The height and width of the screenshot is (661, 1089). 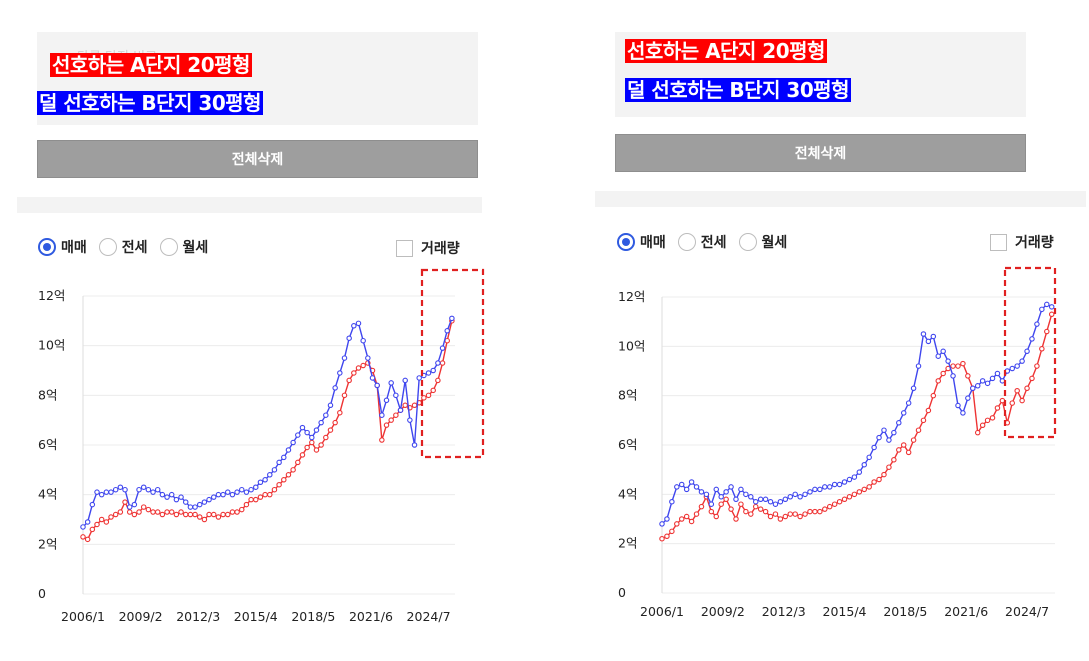 I want to click on radio-jeonse-label: 전세, so click(x=134, y=248).